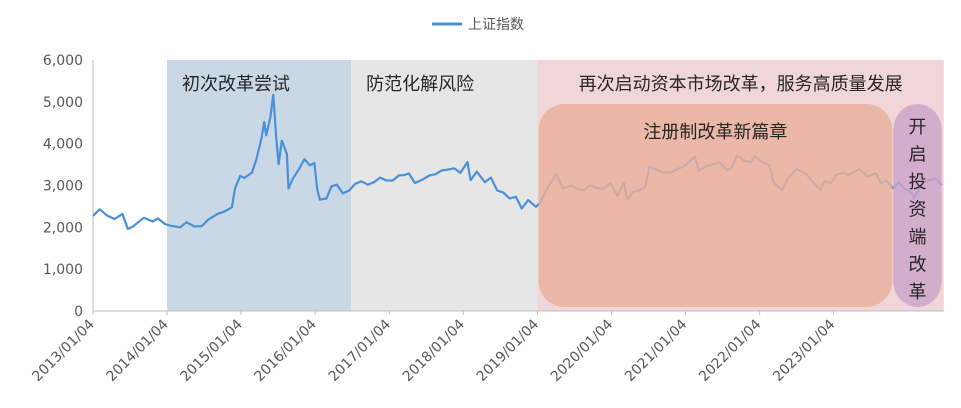  Describe the element at coordinates (715, 132) in the screenshot. I see `phase-label-3: 注册制改革新篇章` at that location.